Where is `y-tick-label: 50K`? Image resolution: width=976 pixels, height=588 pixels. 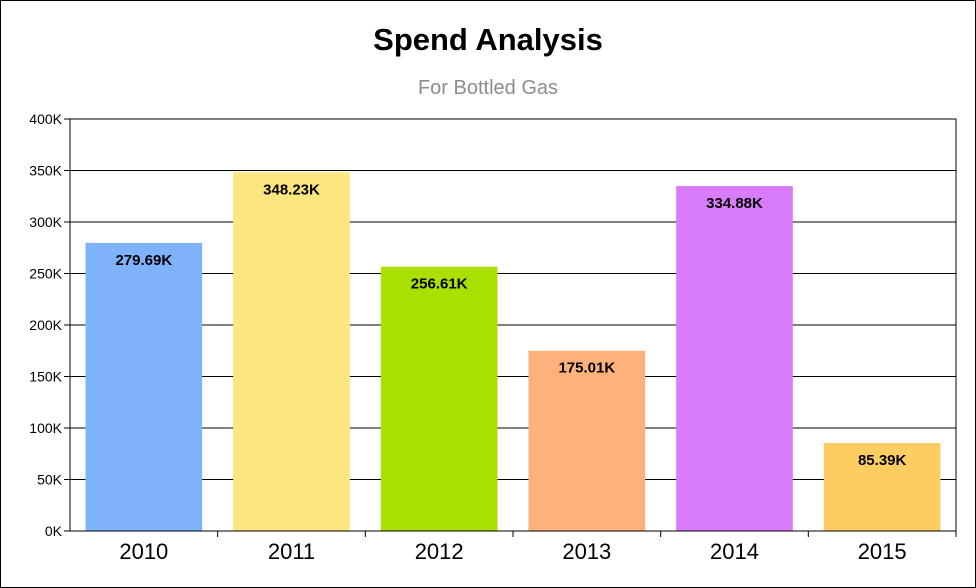
y-tick-label: 50K is located at coordinates (50, 480).